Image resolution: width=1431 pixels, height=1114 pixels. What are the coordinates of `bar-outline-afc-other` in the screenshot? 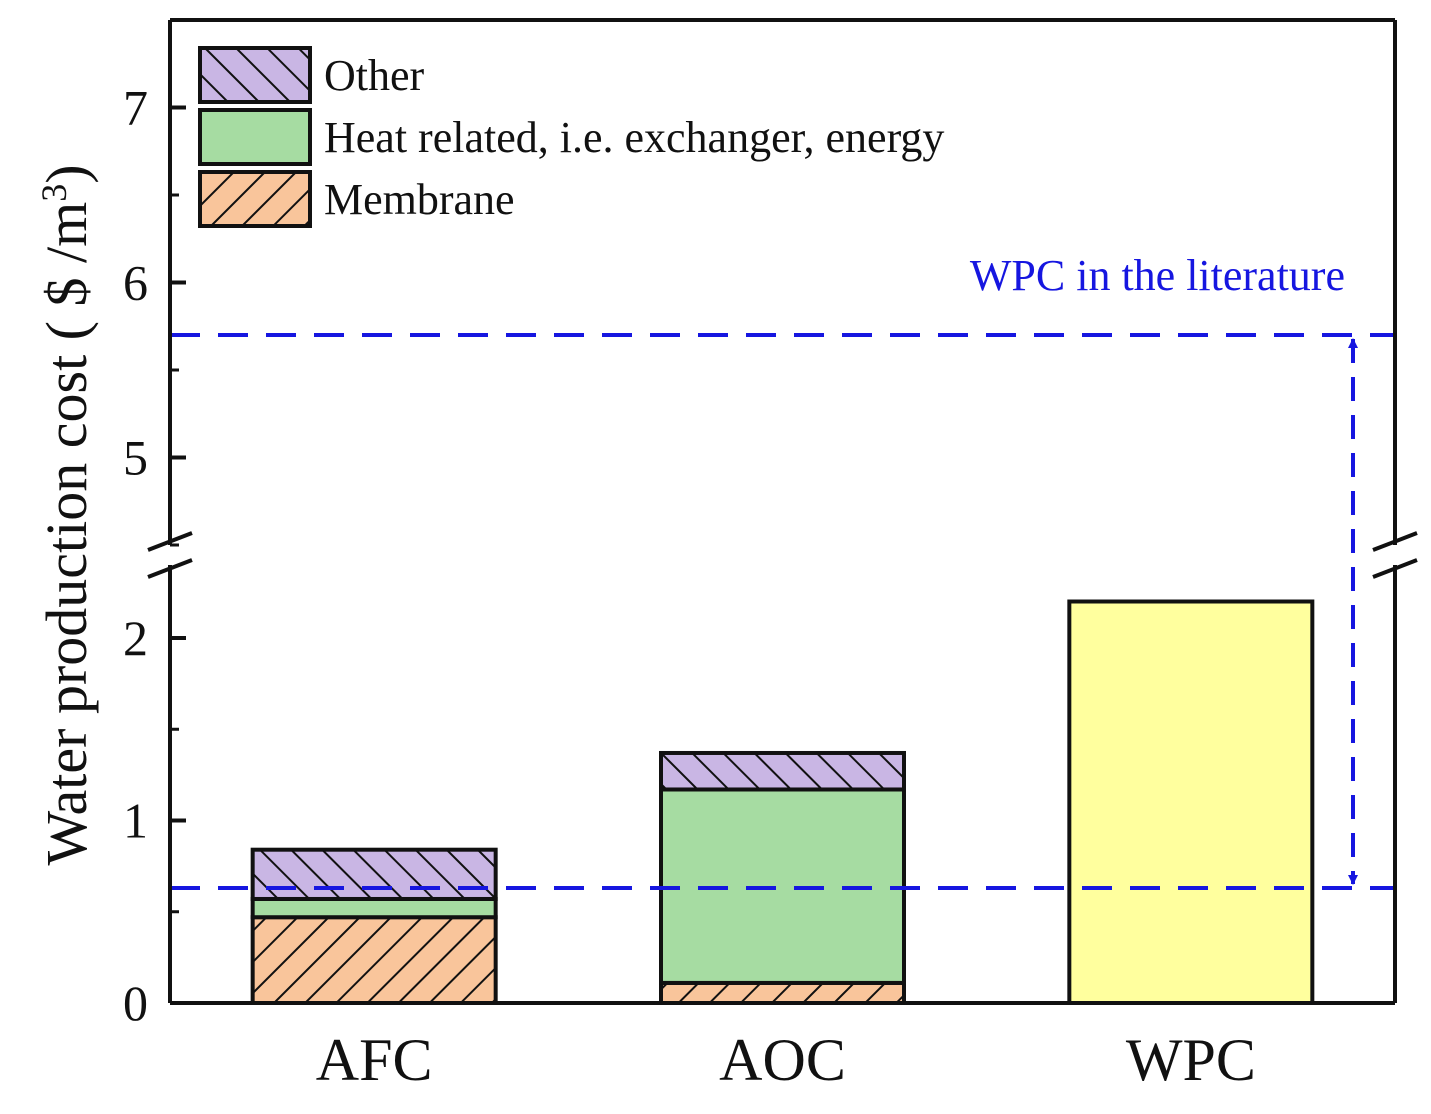 It's located at (374, 874).